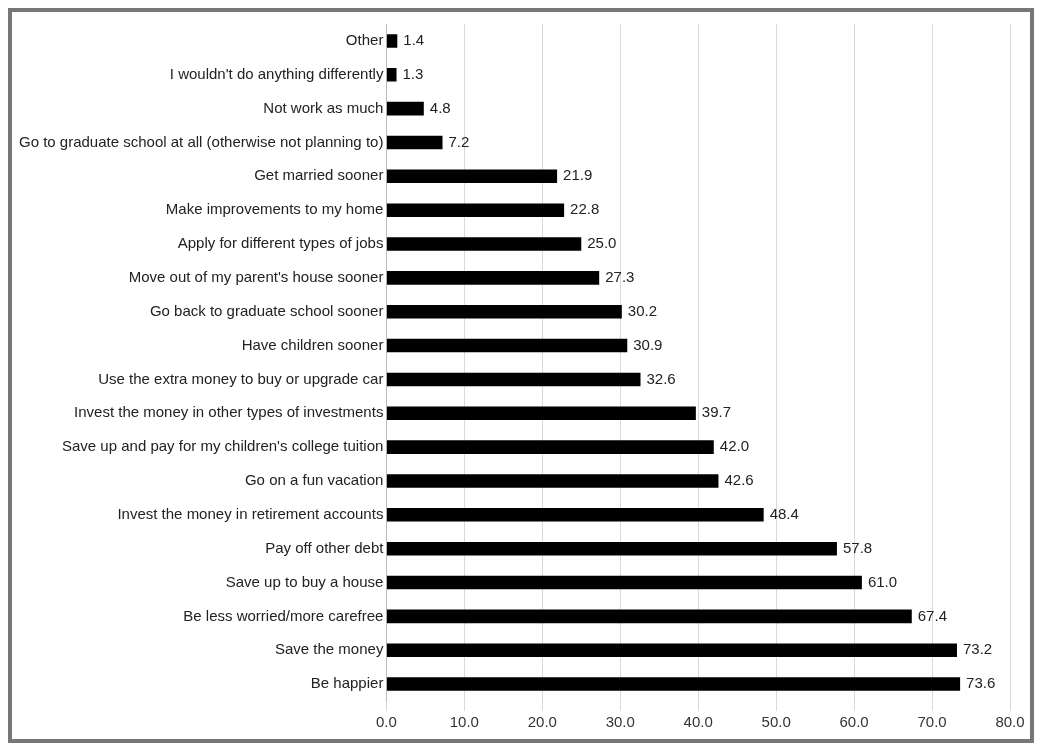 The width and height of the screenshot is (1042, 751). I want to click on data-label: 1.3, so click(413, 73).